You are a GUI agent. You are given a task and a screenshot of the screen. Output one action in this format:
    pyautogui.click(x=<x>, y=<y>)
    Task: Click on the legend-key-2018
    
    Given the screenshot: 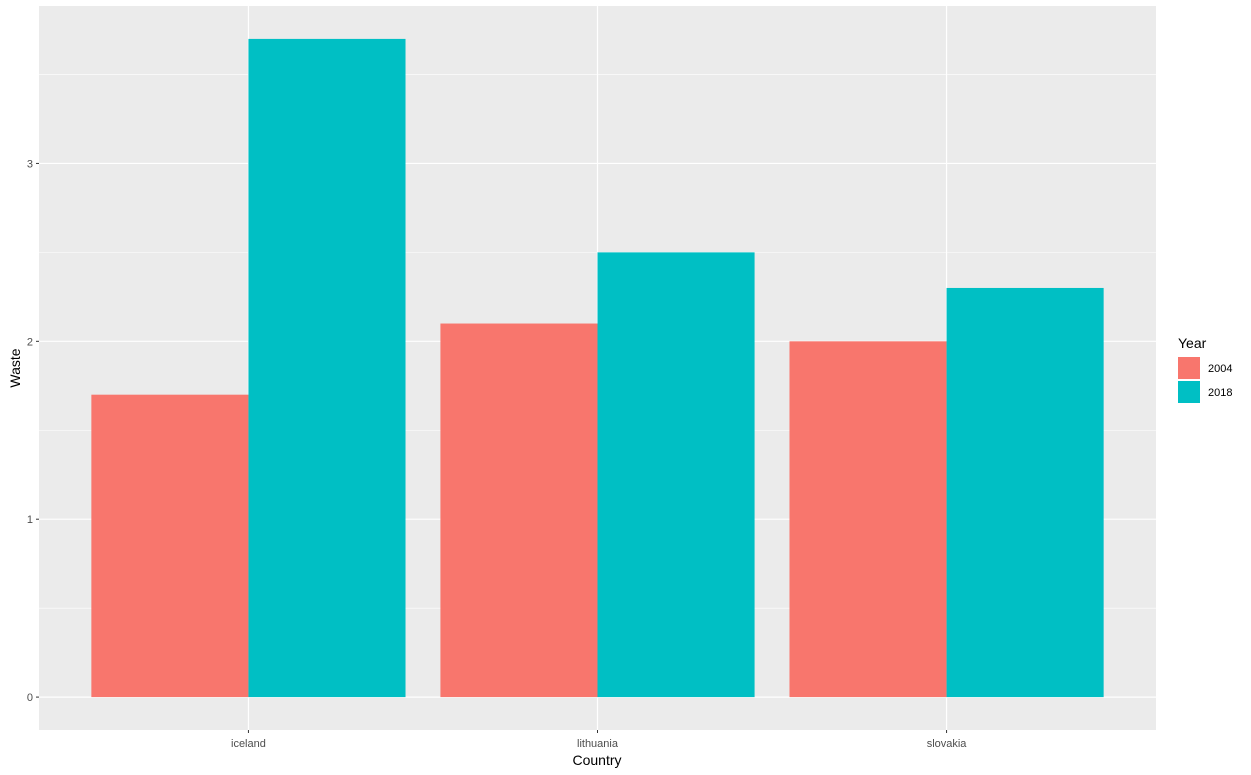 What is the action you would take?
    pyautogui.click(x=1189, y=392)
    